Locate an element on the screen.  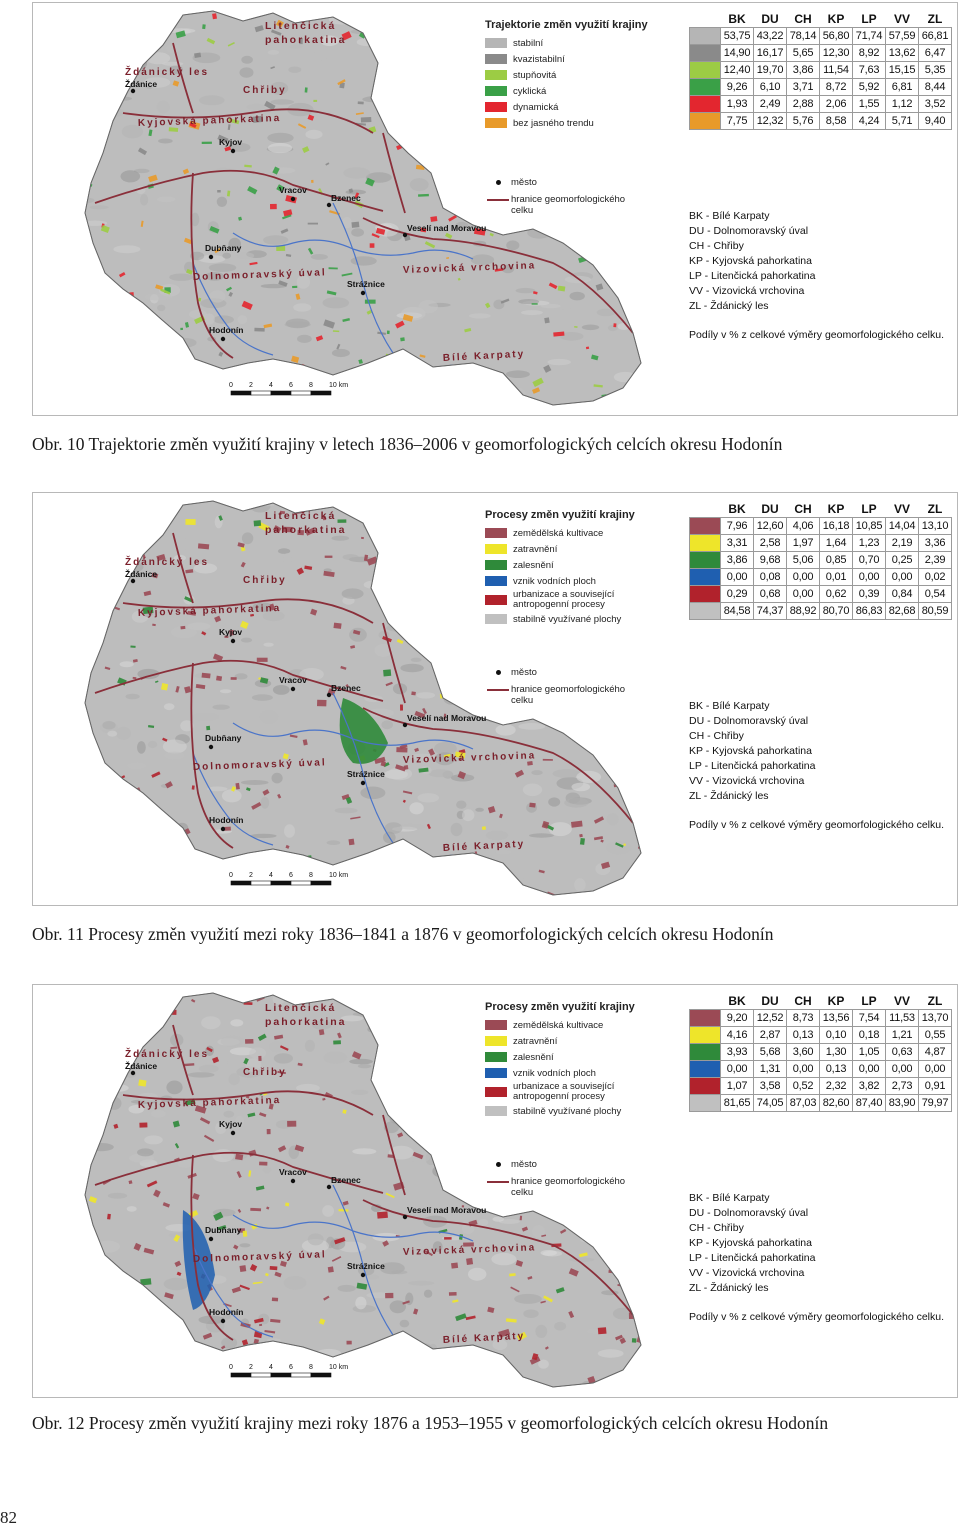
boundary-line-icon is located at coordinates (498, 1182).